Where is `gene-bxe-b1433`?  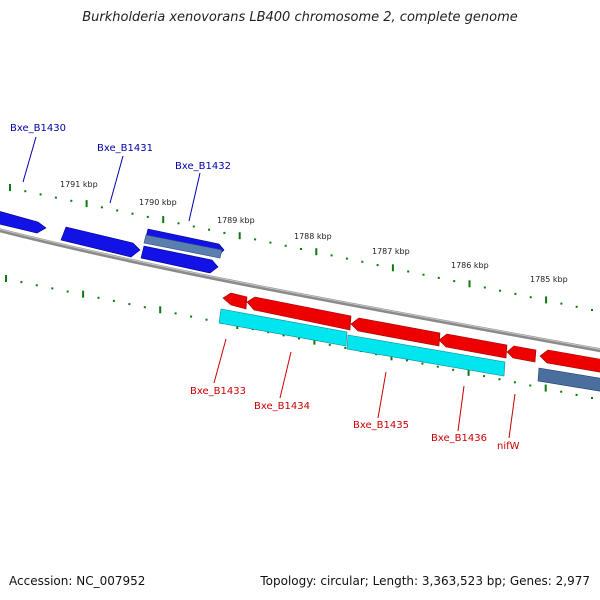 gene-bxe-b1433 is located at coordinates (235, 301).